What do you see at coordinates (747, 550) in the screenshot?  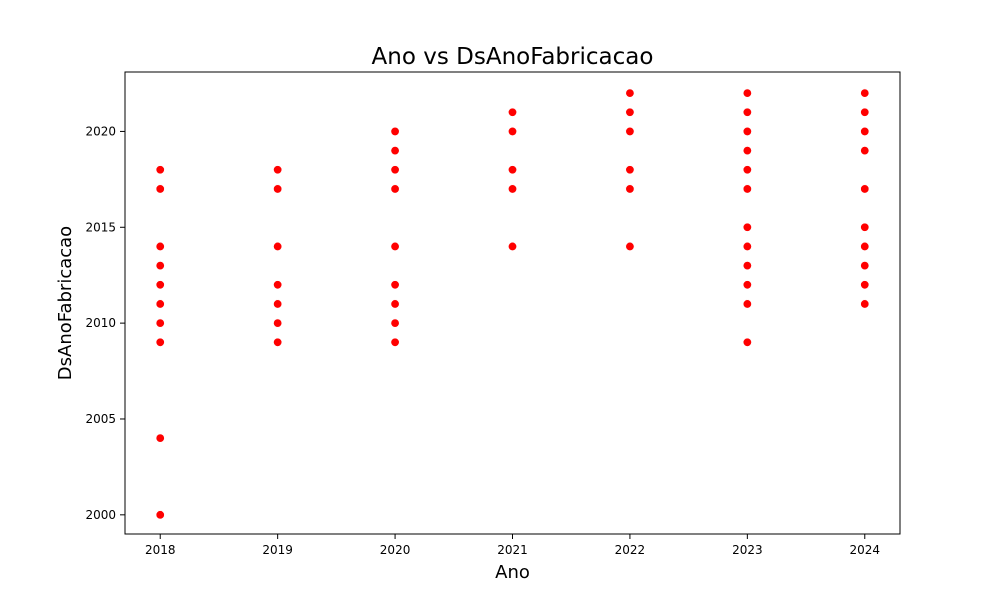 I see `x-tick-label: 2023` at bounding box center [747, 550].